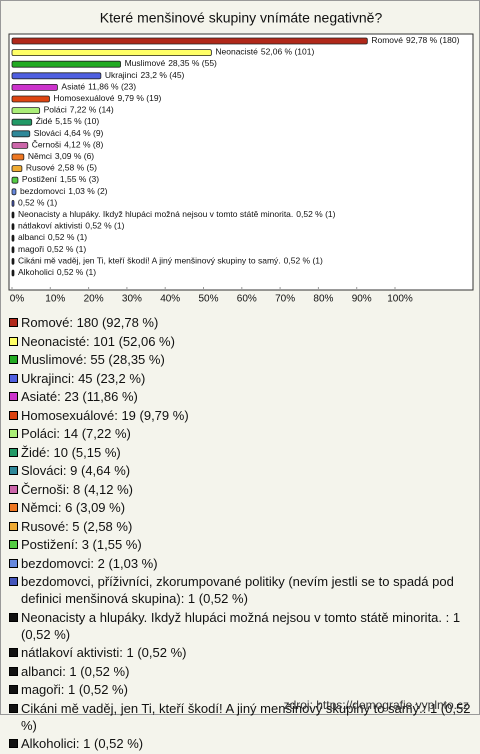  Describe the element at coordinates (48, 743) in the screenshot. I see `legend-name: Alkoholici` at that location.